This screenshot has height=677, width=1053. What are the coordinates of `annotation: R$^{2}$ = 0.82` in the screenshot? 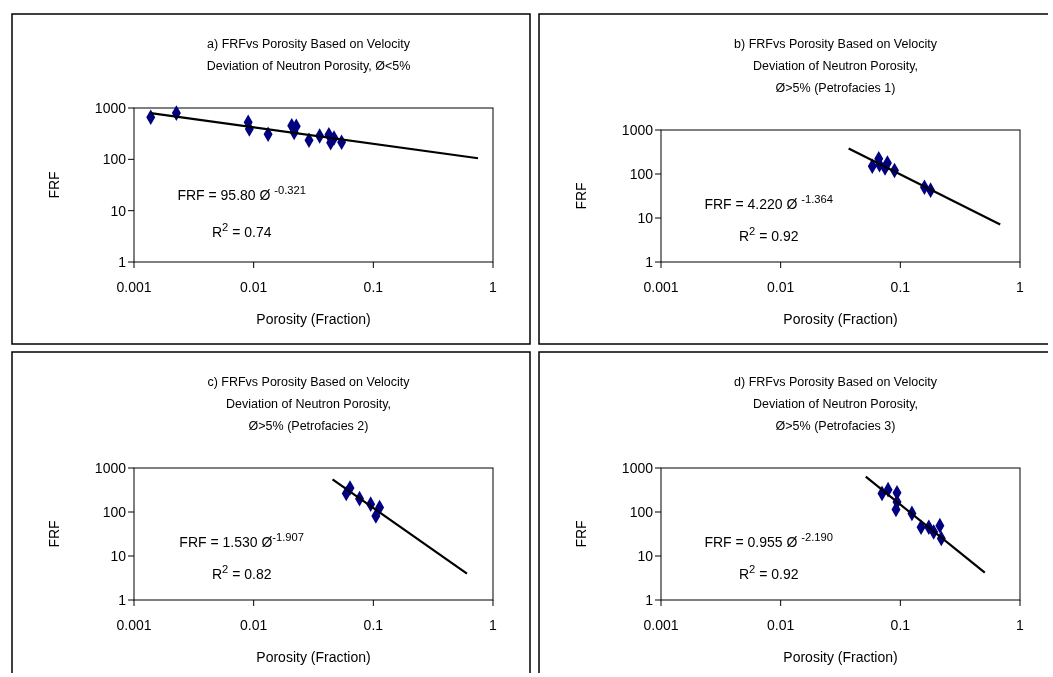 It's located at (241, 572).